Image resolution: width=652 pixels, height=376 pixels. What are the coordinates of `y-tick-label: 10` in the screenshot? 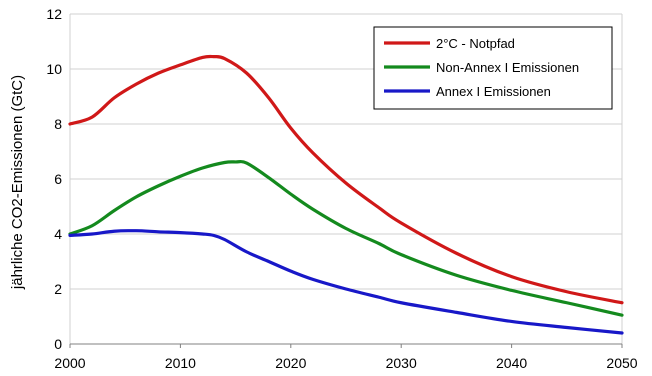 It's located at (54, 69).